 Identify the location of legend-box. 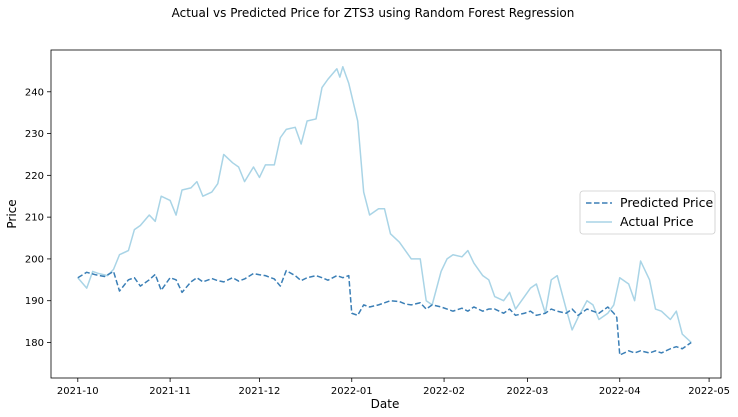
(647, 212).